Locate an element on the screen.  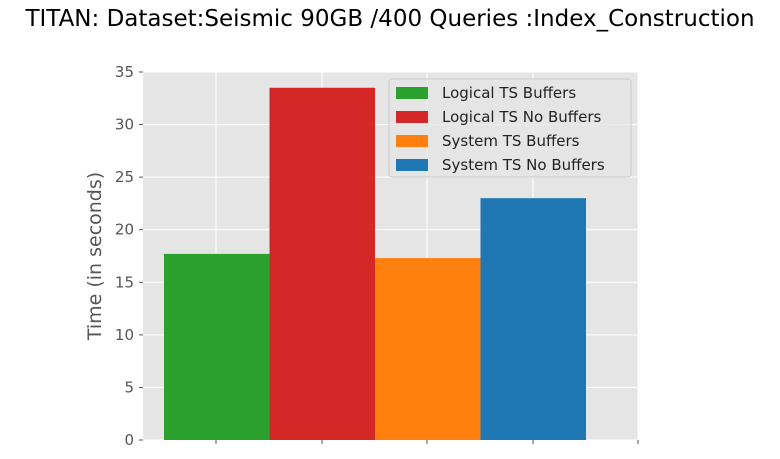
y-tick-label: 10 is located at coordinates (124, 335).